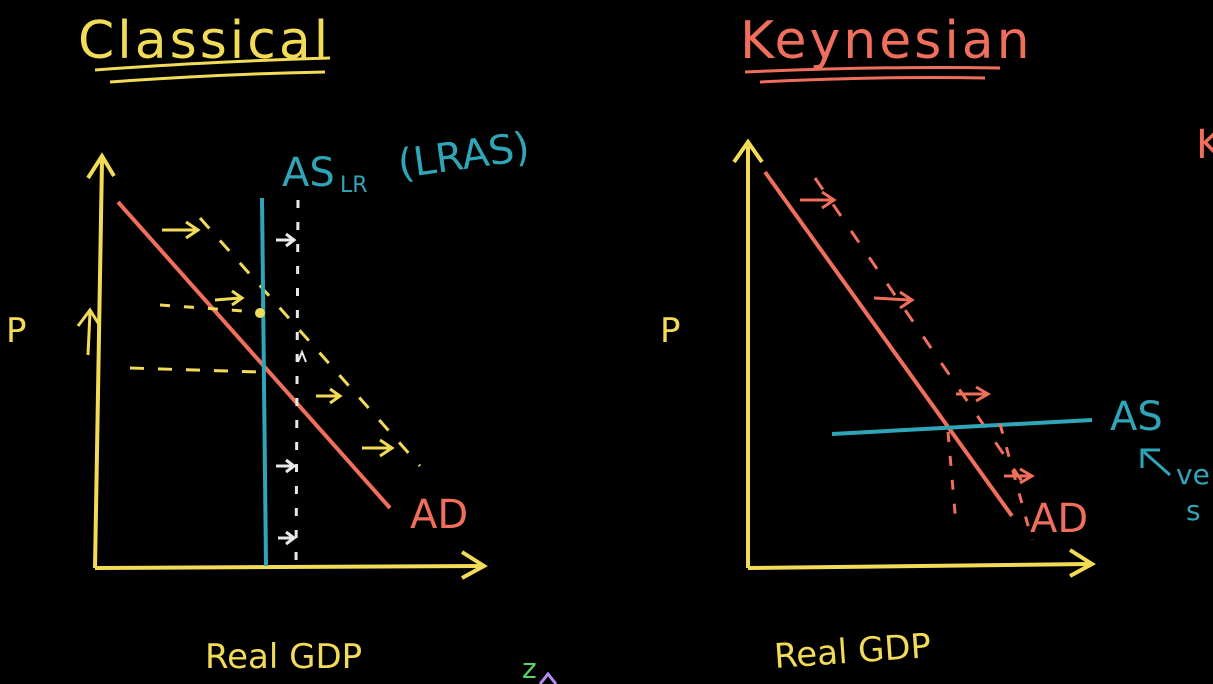 The width and height of the screenshot is (1213, 684). I want to click on keynesian-title-underline, so click(872, 70).